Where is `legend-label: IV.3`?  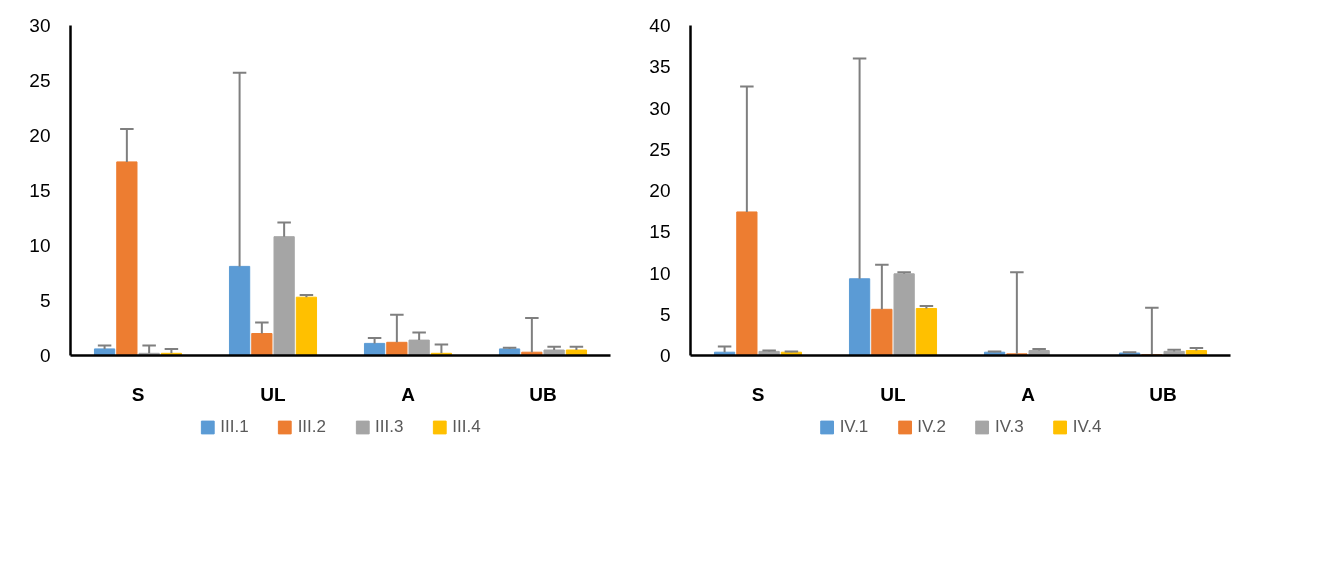
legend-label: IV.3 is located at coordinates (1009, 427).